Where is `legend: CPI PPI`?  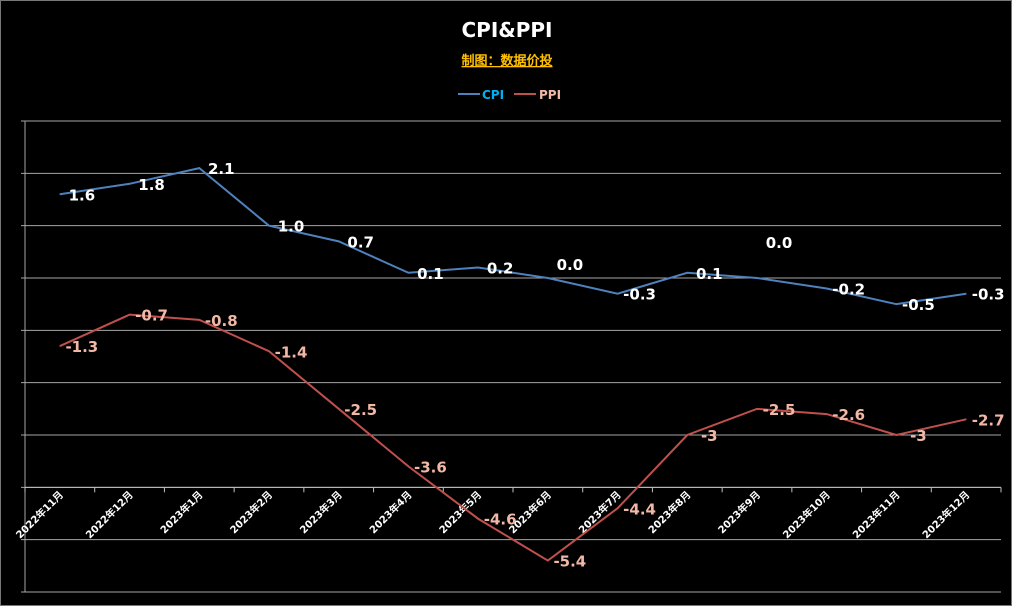
legend: CPI PPI is located at coordinates (509, 95).